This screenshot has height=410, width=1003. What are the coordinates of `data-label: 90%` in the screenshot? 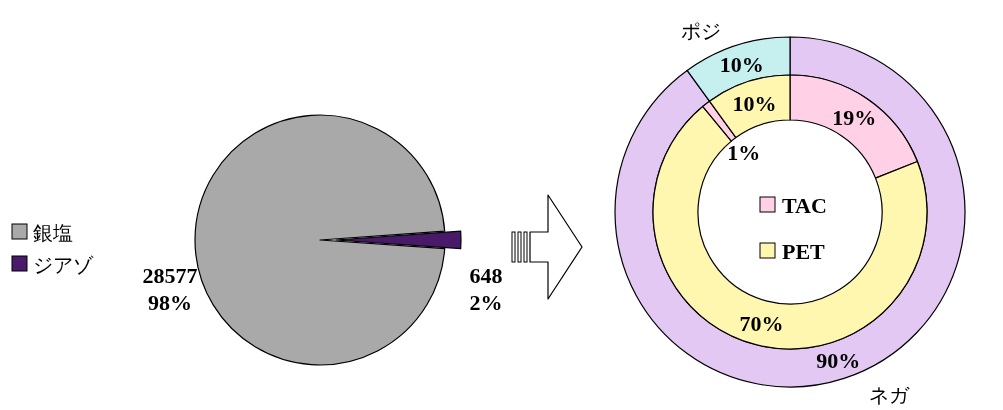 It's located at (838, 361).